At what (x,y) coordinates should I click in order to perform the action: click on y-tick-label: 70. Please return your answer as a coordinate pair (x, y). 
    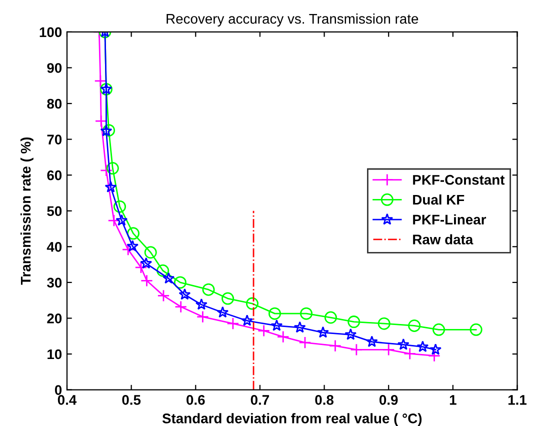
    Looking at the image, I should click on (54, 139).